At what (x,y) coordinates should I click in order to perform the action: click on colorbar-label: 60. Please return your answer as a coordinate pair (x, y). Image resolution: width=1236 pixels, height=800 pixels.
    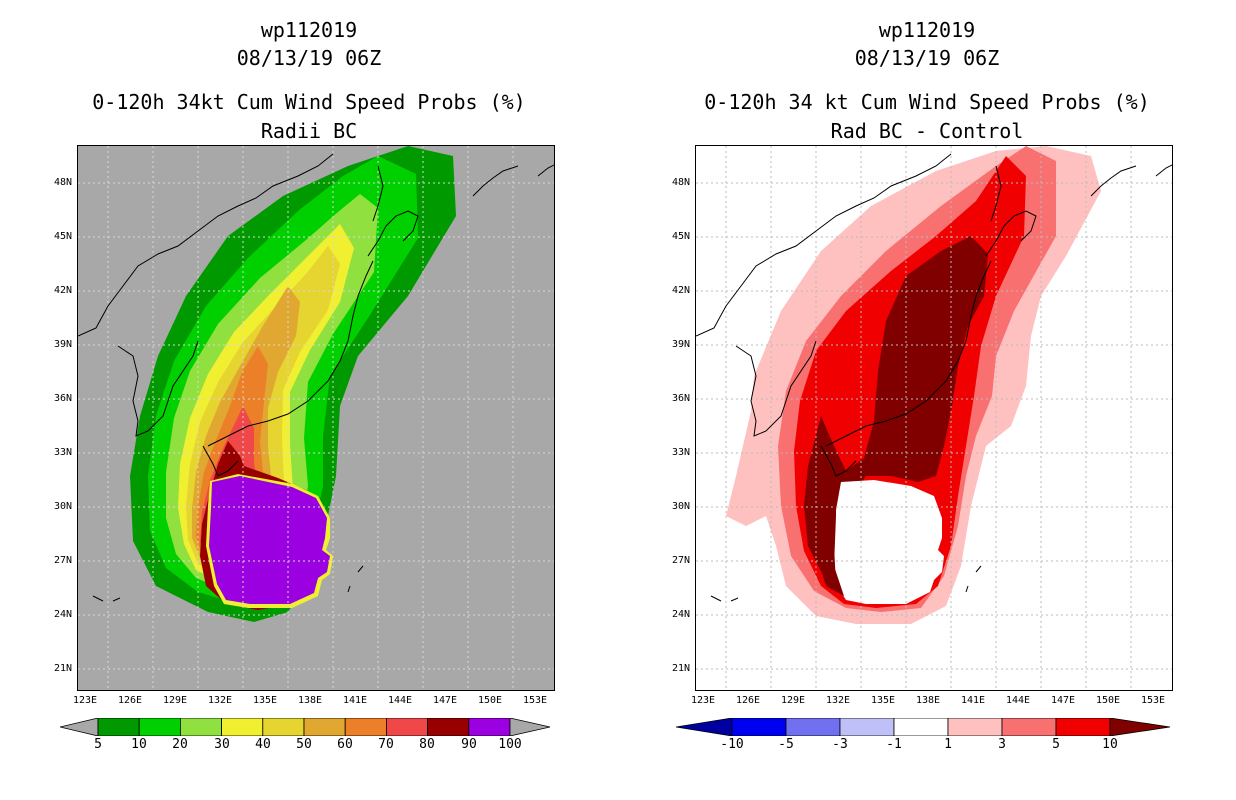
    Looking at the image, I should click on (345, 744).